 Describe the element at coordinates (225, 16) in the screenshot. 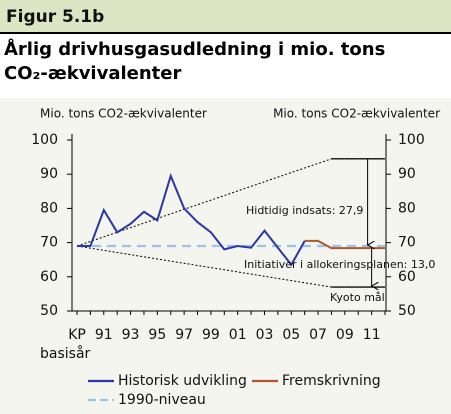

I see `header-band` at that location.